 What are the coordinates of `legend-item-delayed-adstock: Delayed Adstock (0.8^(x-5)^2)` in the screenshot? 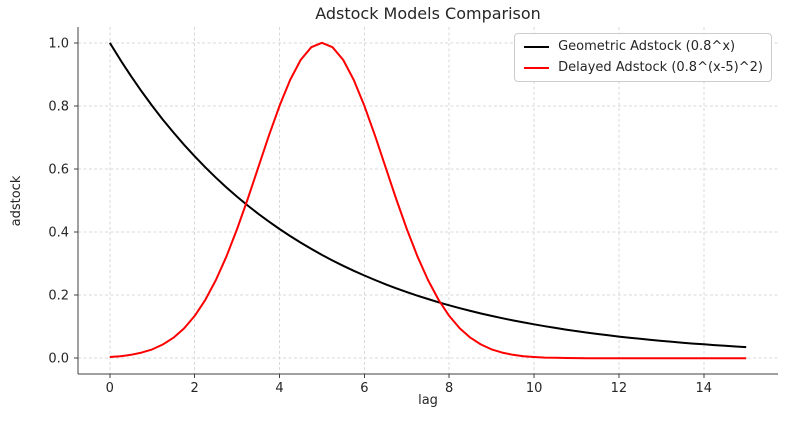 It's located at (643, 68).